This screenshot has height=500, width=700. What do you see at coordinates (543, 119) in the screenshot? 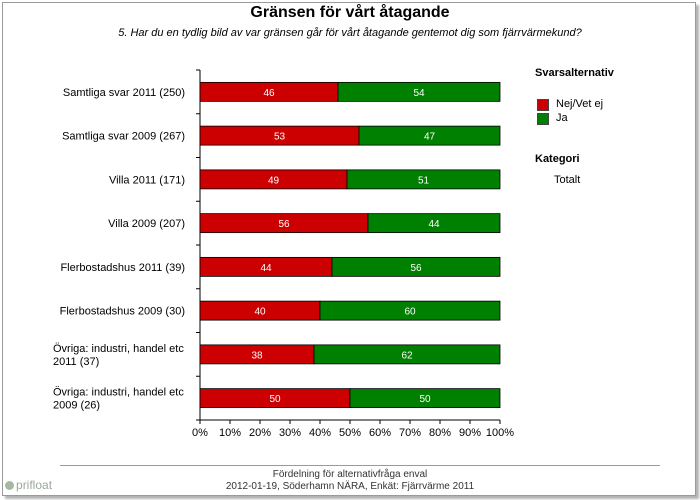
I see `legend-swatch-ja` at bounding box center [543, 119].